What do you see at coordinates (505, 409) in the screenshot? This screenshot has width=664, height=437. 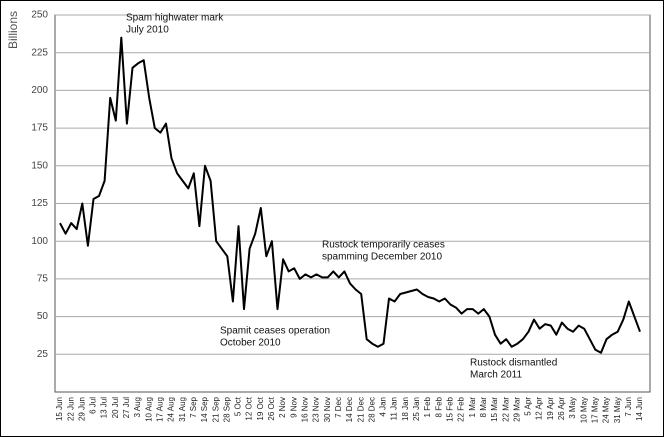 I see `x-tick-label: 22 Mar` at bounding box center [505, 409].